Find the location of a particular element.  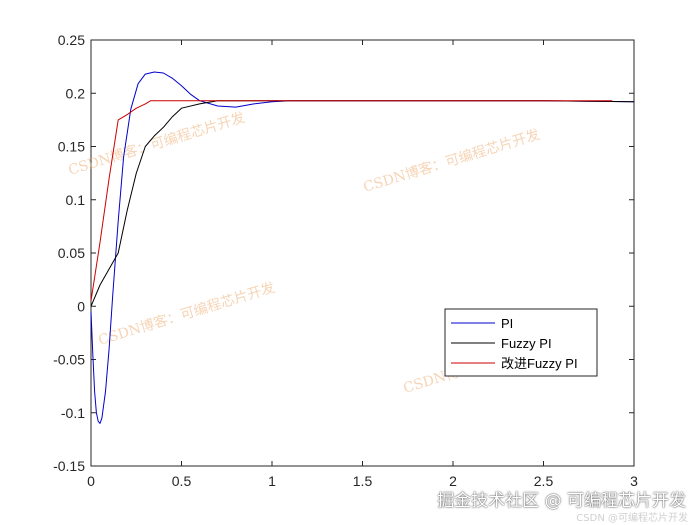

footer-watermark: 掘金技术社区 @ 可编程芯片开发 is located at coordinates (561, 501).